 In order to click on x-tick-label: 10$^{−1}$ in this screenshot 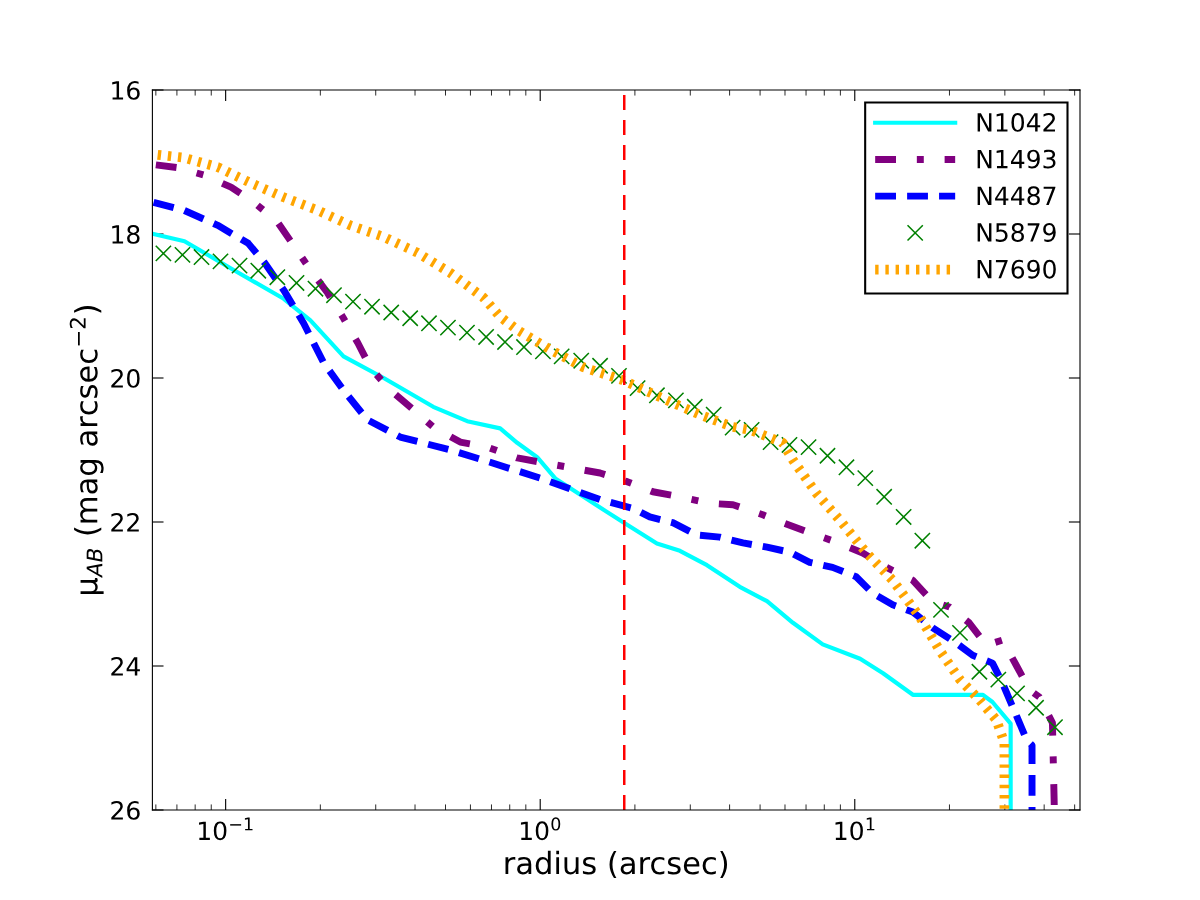, I will do `click(226, 829)`.